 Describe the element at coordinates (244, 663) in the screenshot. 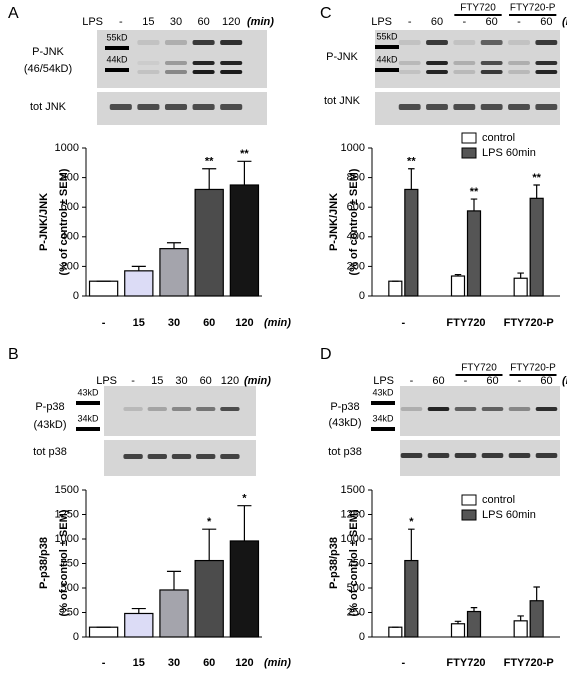

I see `x-tick-label: 120` at that location.